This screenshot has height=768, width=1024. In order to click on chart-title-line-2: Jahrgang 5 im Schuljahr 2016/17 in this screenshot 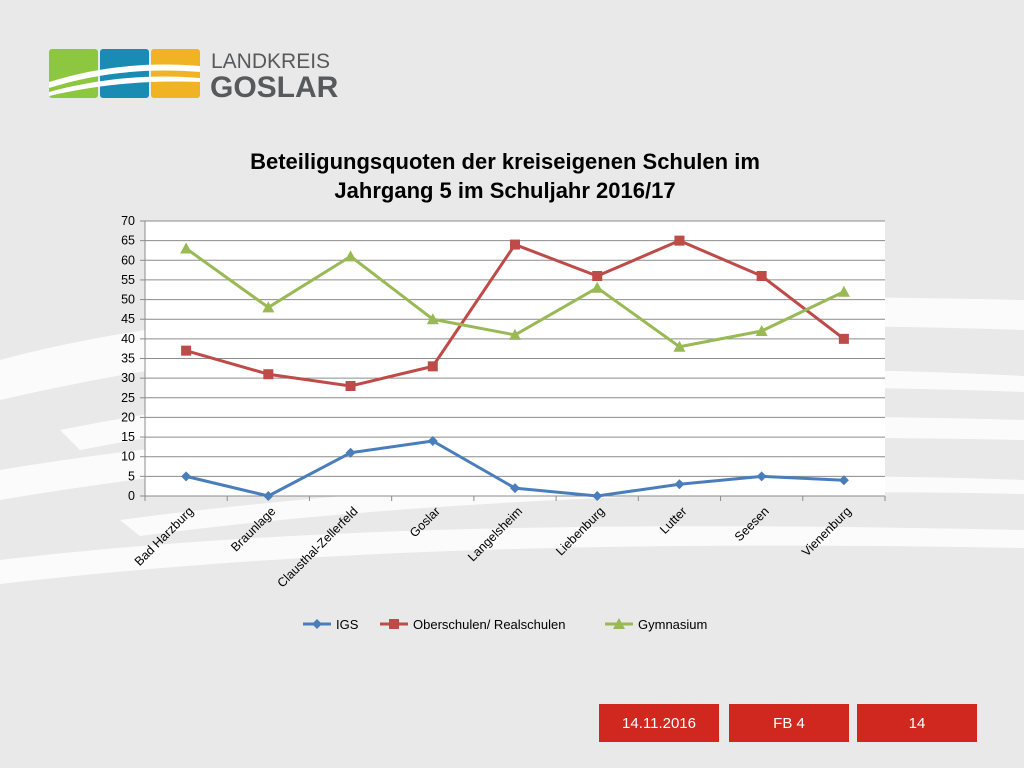, I will do `click(504, 190)`.